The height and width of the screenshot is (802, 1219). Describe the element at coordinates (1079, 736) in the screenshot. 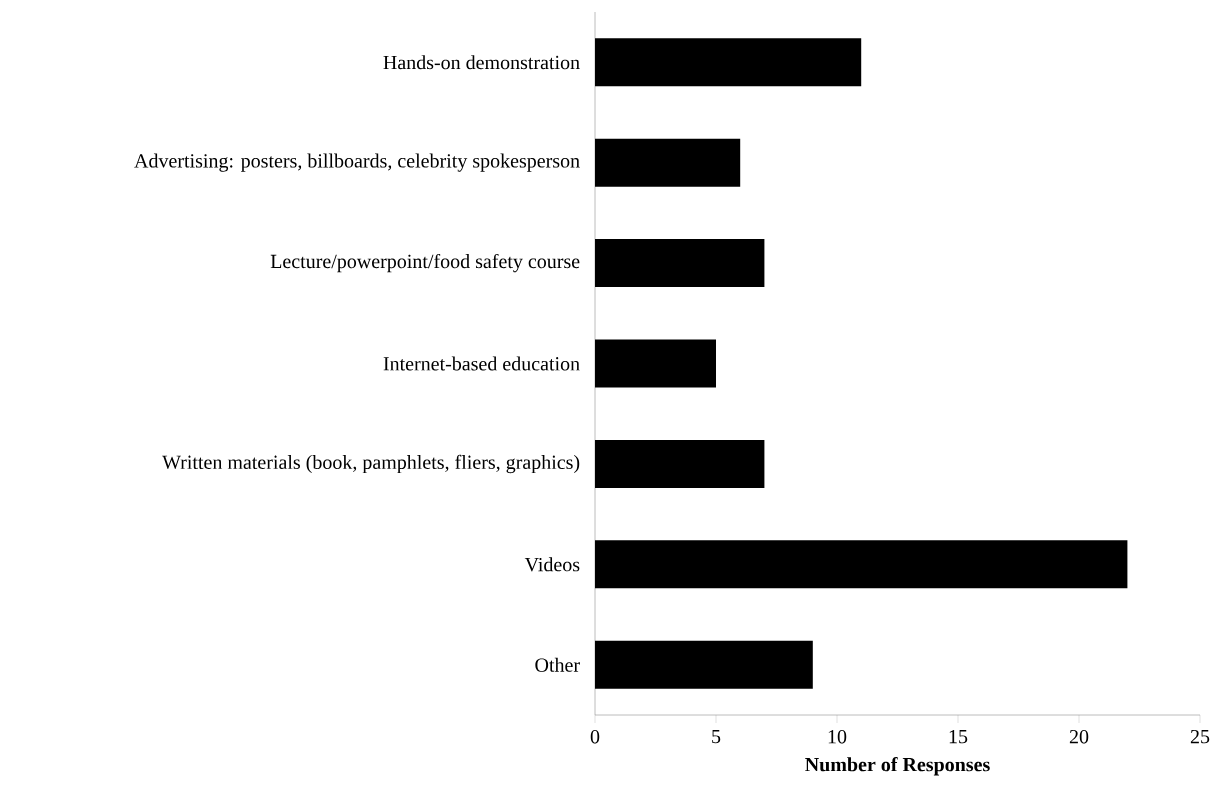

I see `x-tick-label: 20` at that location.